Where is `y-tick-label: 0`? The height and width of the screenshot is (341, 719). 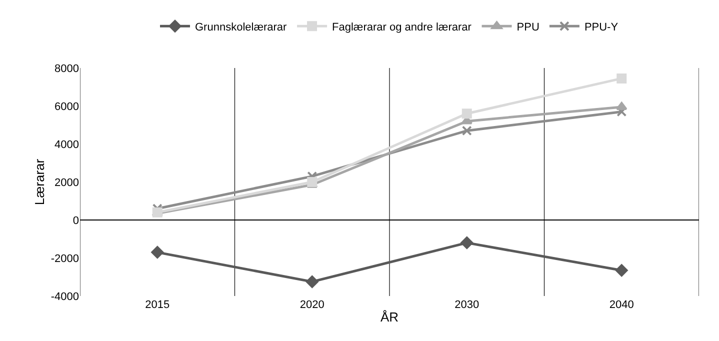 y-tick-label: 0 is located at coordinates (75, 220).